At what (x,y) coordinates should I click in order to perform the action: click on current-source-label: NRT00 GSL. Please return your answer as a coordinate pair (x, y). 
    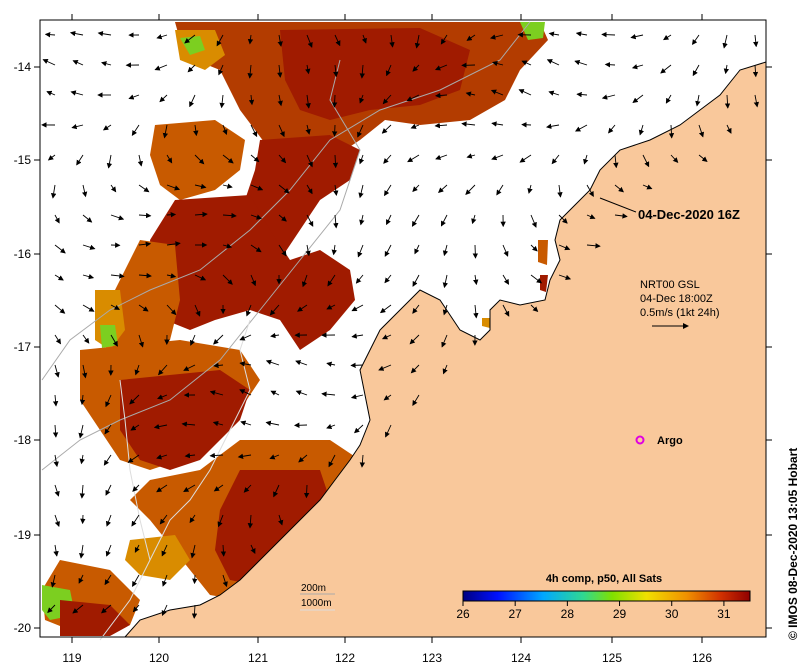
    Looking at the image, I should click on (670, 285).